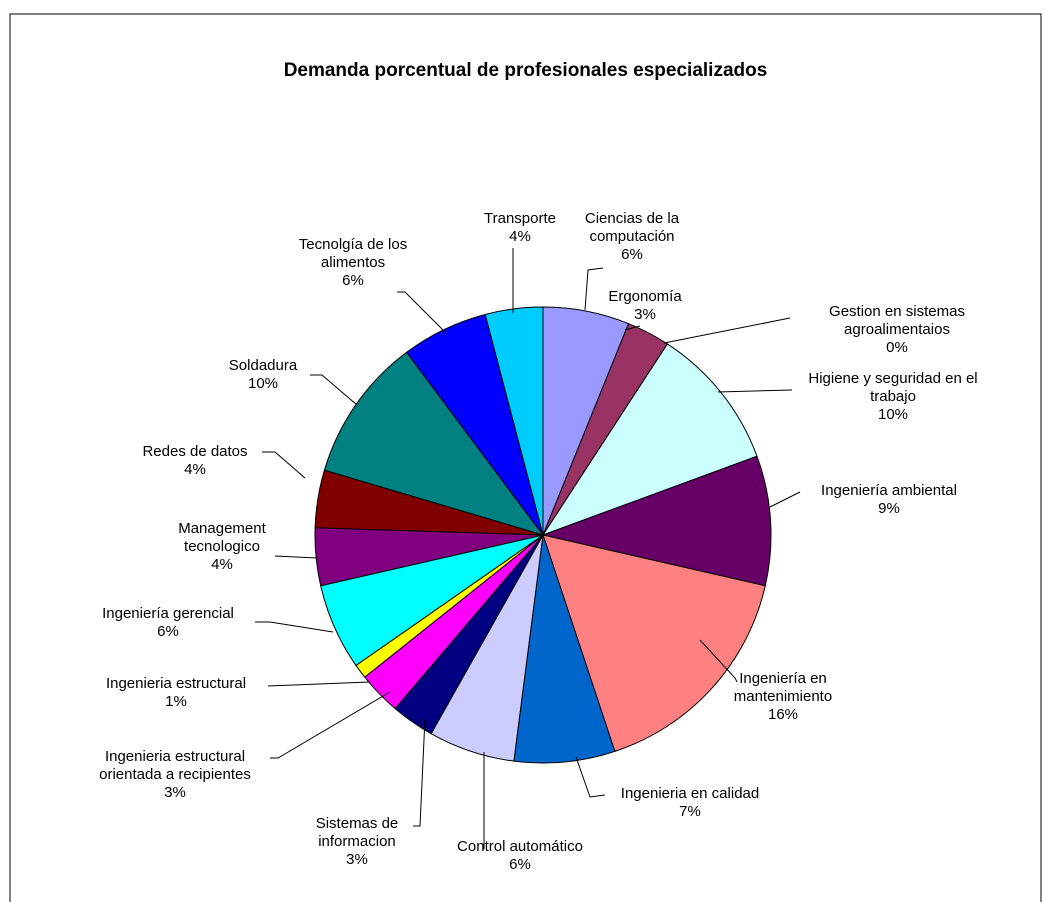 The width and height of the screenshot is (1051, 902). What do you see at coordinates (783, 687) in the screenshot?
I see `label-name: Ingeniería en mantenimiento` at bounding box center [783, 687].